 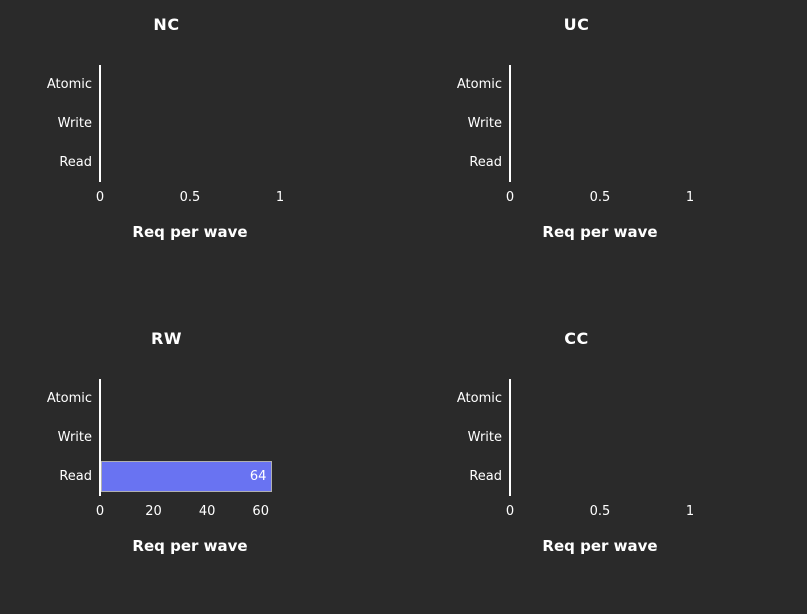 I want to click on chart-title: UC, so click(x=576, y=24).